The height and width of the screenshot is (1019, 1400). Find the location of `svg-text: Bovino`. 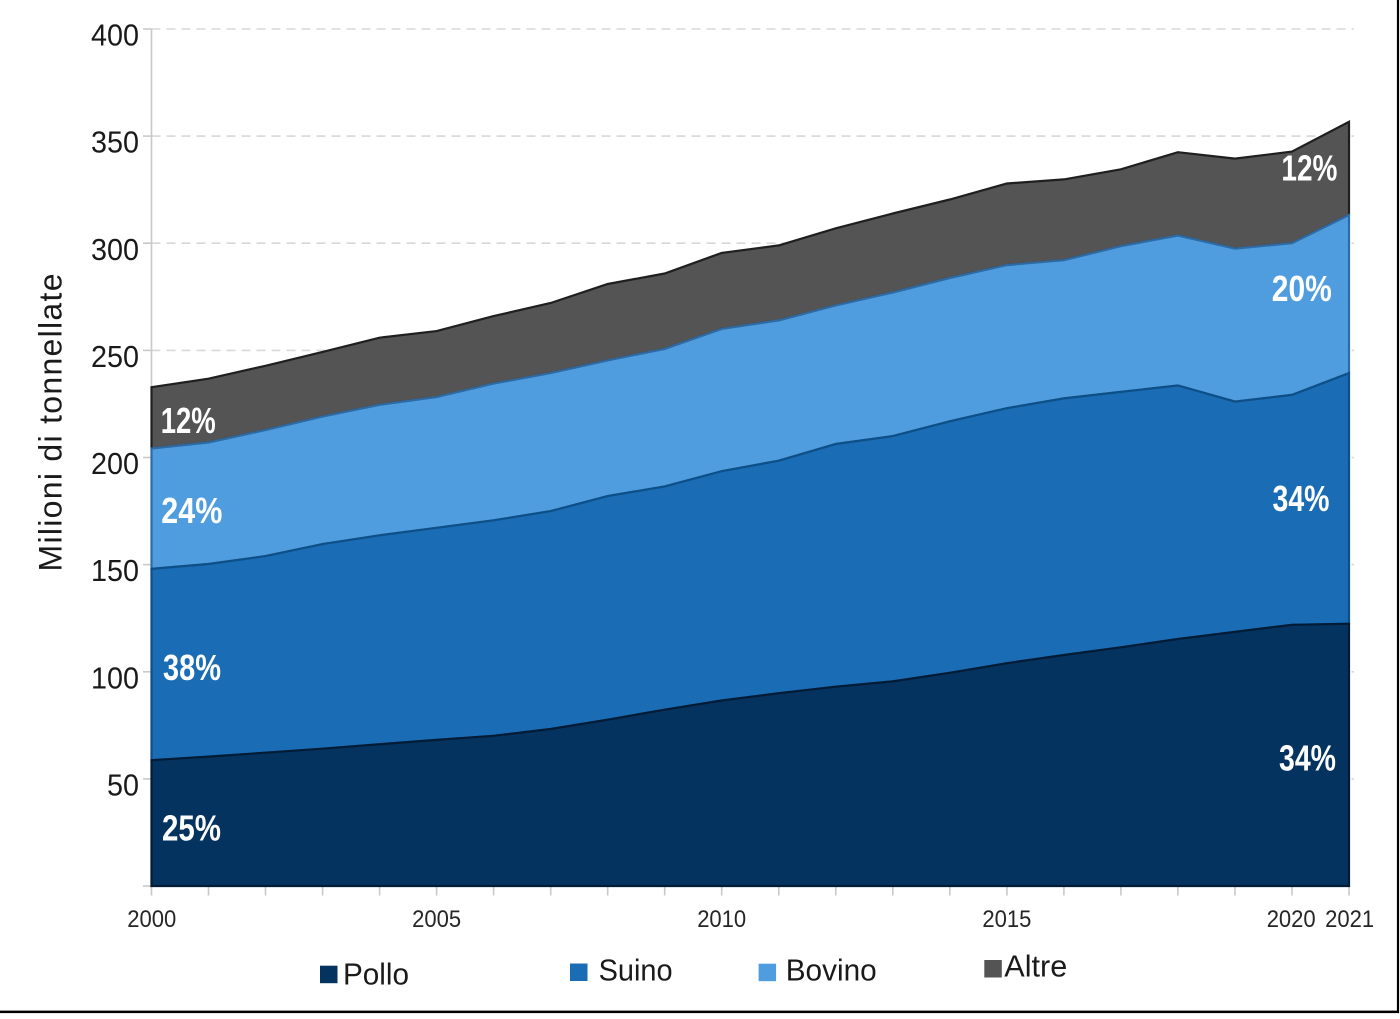

svg-text: Bovino is located at coordinates (831, 970).